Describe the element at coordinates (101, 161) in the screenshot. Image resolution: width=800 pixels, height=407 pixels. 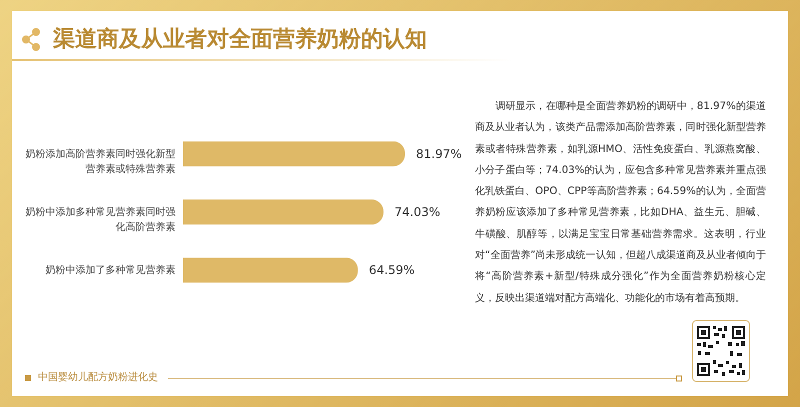
I see `y-tick-label: 奶粉添加高阶营养素同时强化新型营养素或特殊营养素` at that location.